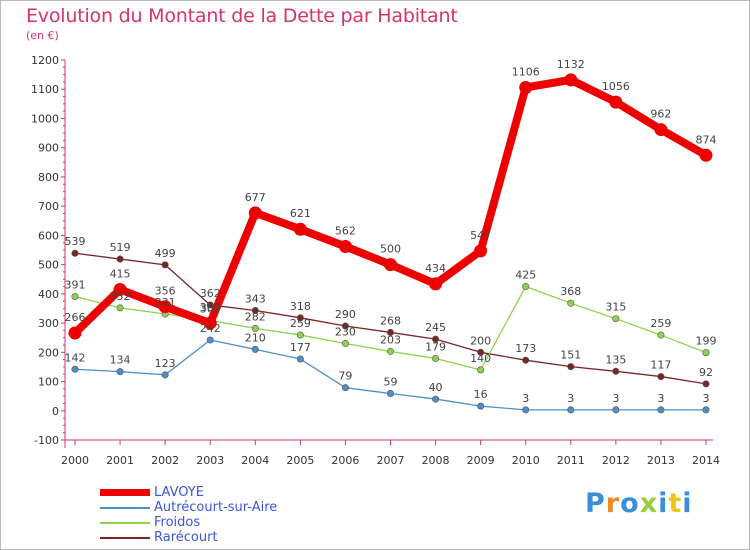  I want to click on x-tick-label: 2005, so click(300, 460).